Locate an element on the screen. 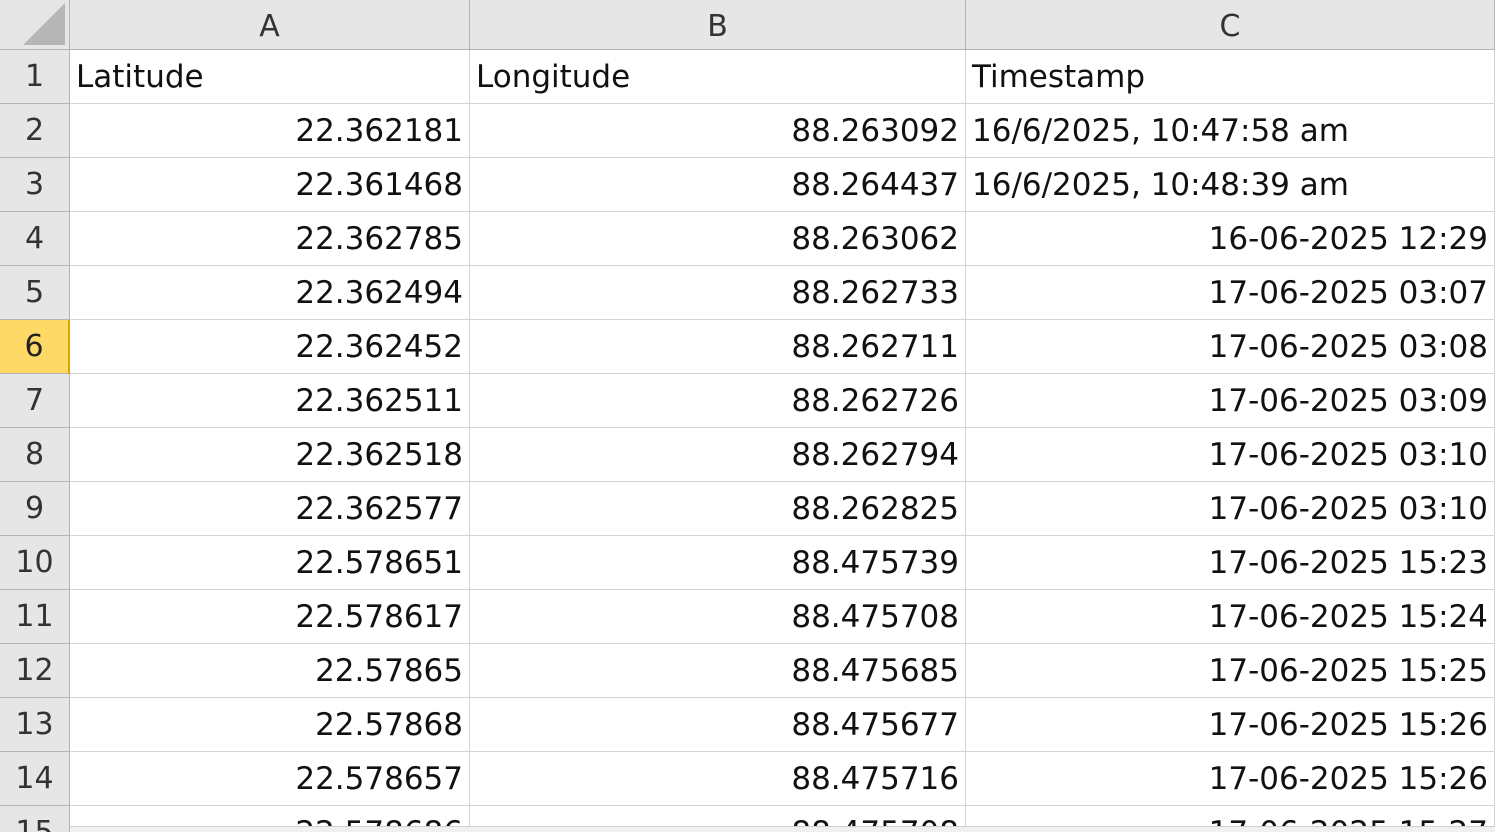 This screenshot has height=832, width=1495. cell-b: 88.262733 is located at coordinates (718, 293).